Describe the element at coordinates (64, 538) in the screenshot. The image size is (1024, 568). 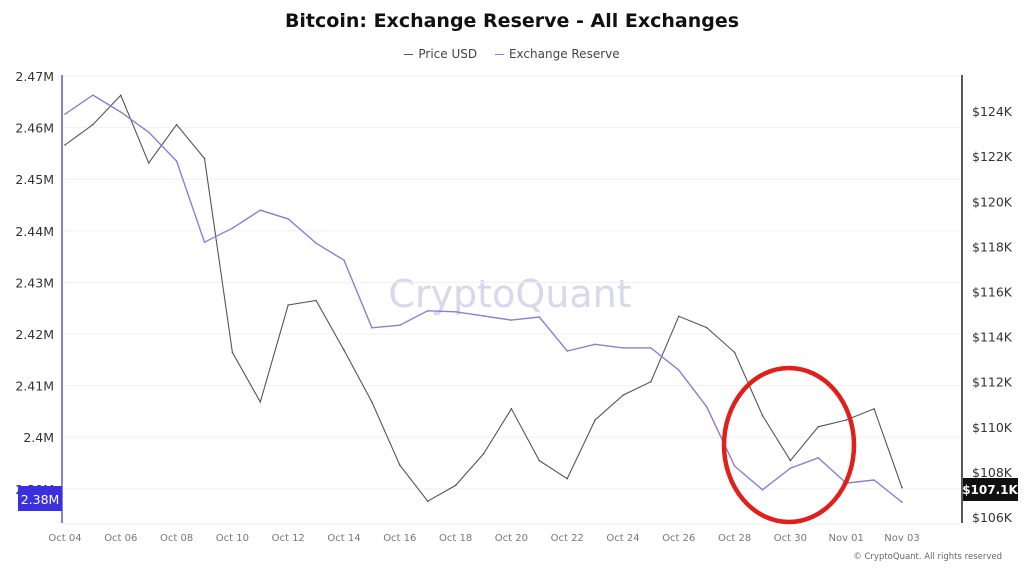
I see `x-tick-label: Oct 04` at that location.